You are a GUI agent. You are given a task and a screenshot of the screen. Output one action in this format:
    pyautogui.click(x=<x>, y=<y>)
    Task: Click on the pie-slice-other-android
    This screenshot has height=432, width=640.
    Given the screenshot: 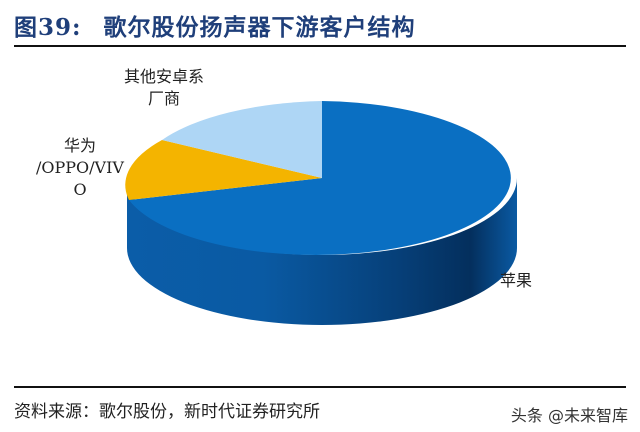 What is the action you would take?
    pyautogui.click(x=242, y=139)
    